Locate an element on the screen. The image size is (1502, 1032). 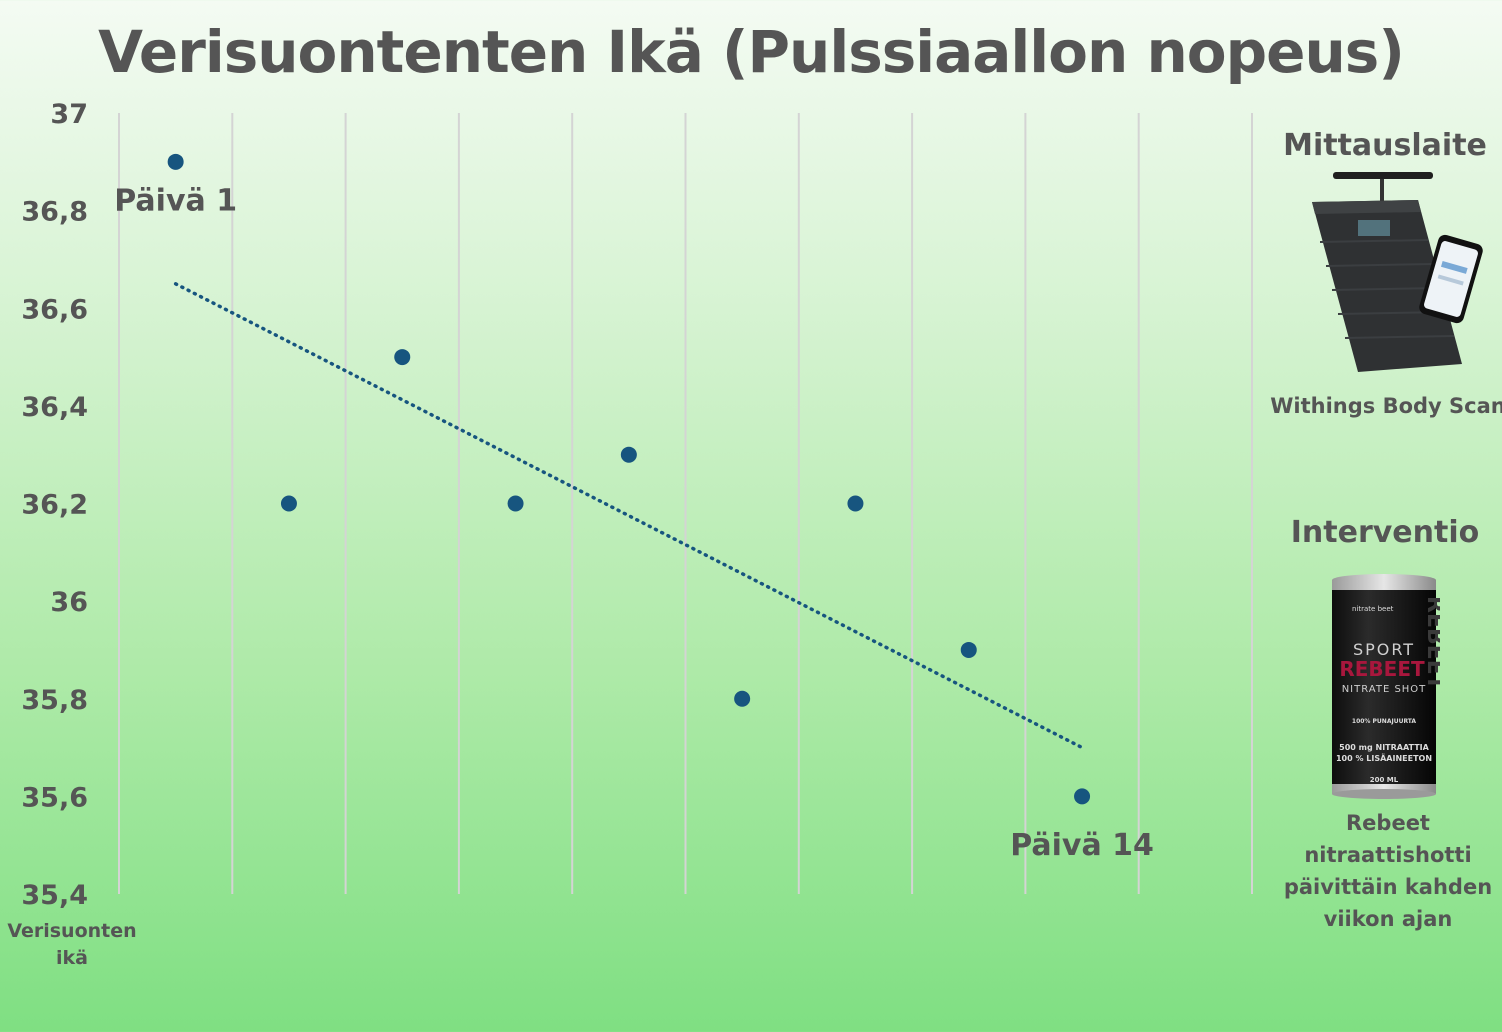
y-tick-label: 36 is located at coordinates (69, 602).